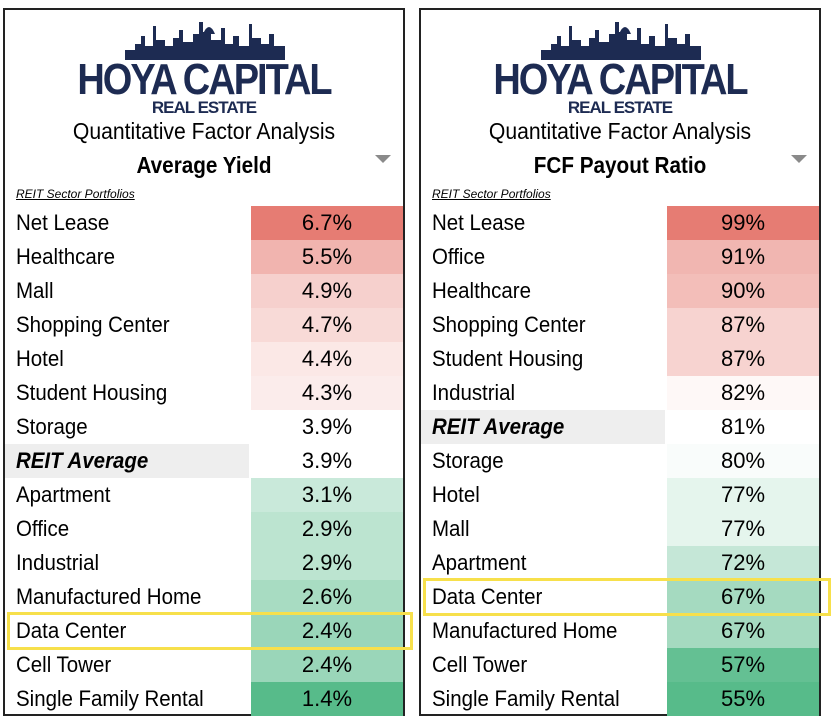  Describe the element at coordinates (204, 291) in the screenshot. I see `table-row: Mall 4.9%` at that location.